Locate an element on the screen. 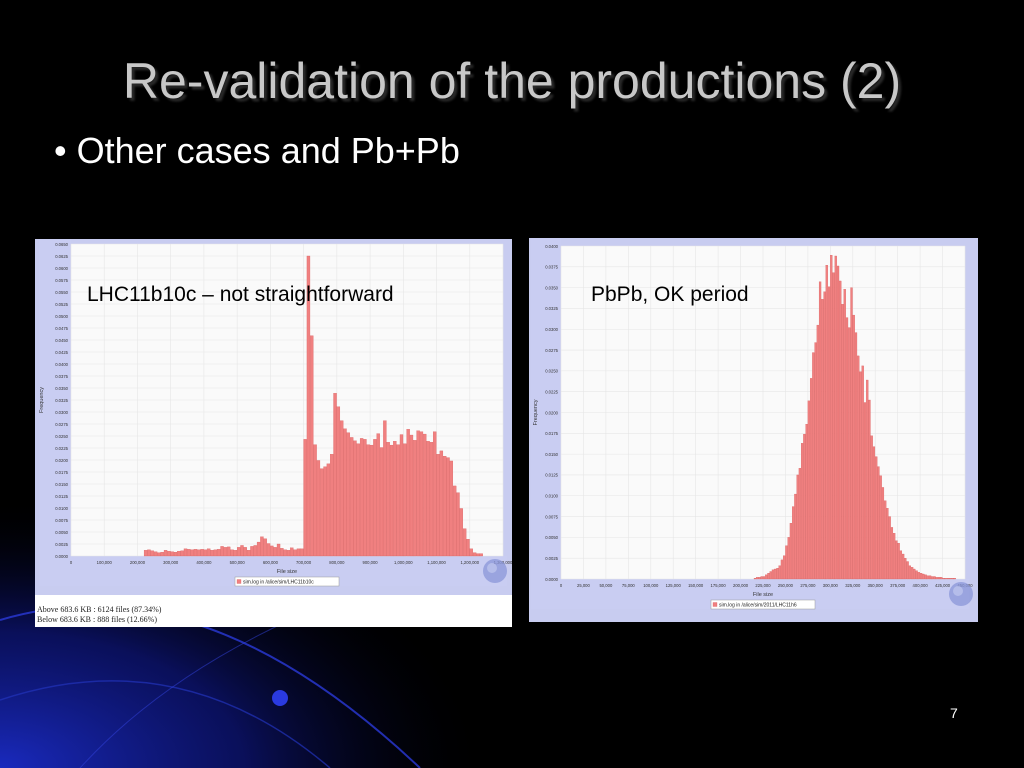 The image size is (1024, 768). y-tick-label: 0.0025 is located at coordinates (551, 558).